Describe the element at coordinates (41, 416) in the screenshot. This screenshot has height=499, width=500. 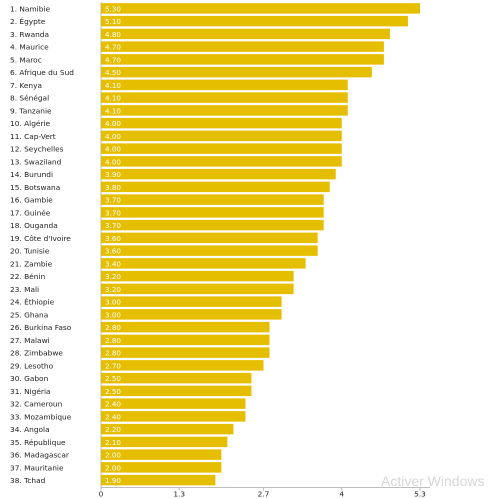
I see `category-label: 33. Mozambique` at that location.